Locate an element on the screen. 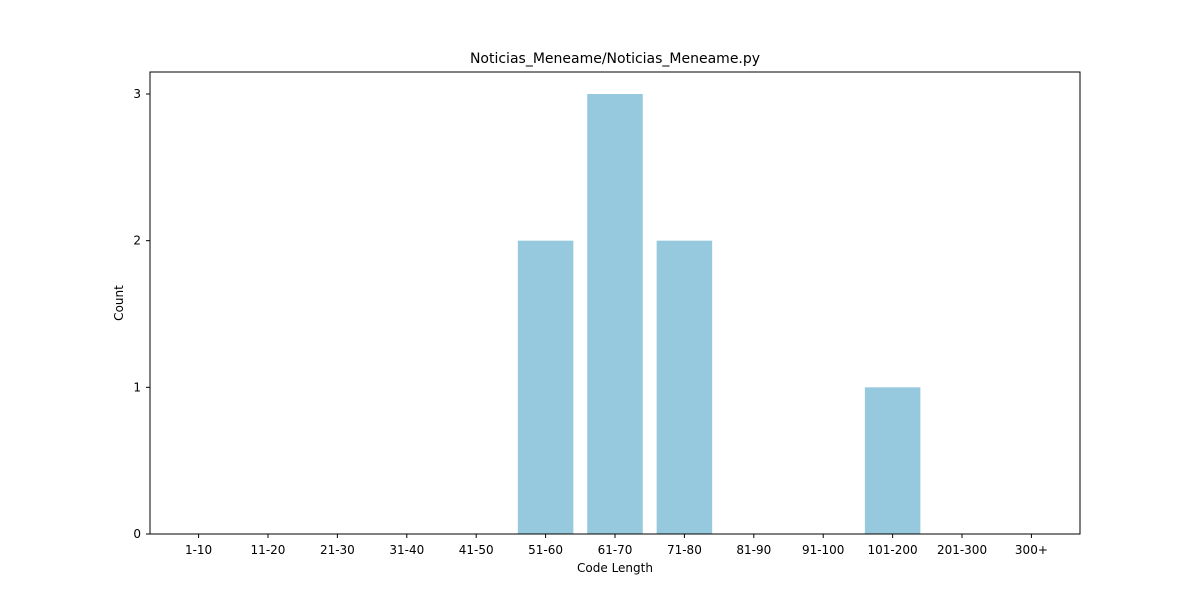 This screenshot has height=604, width=1200. x-tick-label: 41-50 is located at coordinates (476, 550).